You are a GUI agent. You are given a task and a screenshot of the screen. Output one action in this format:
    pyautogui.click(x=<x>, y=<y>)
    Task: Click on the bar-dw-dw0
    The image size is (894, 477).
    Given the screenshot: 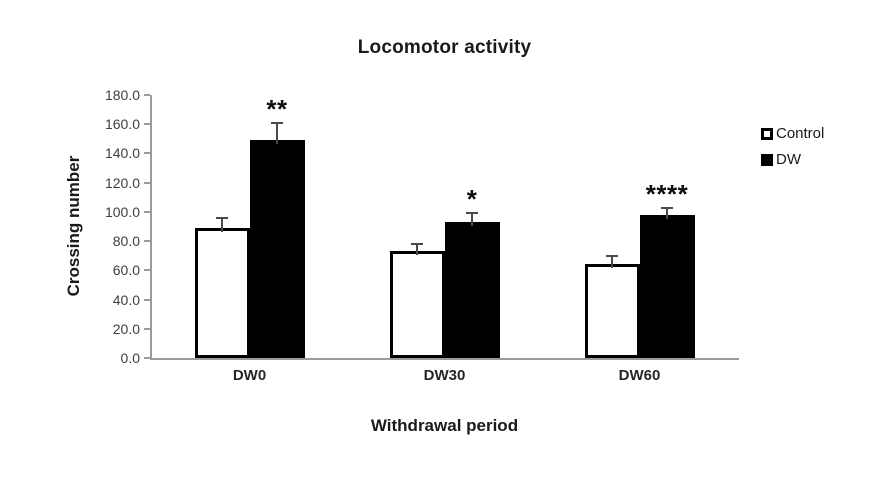 What is the action you would take?
    pyautogui.click(x=277, y=249)
    